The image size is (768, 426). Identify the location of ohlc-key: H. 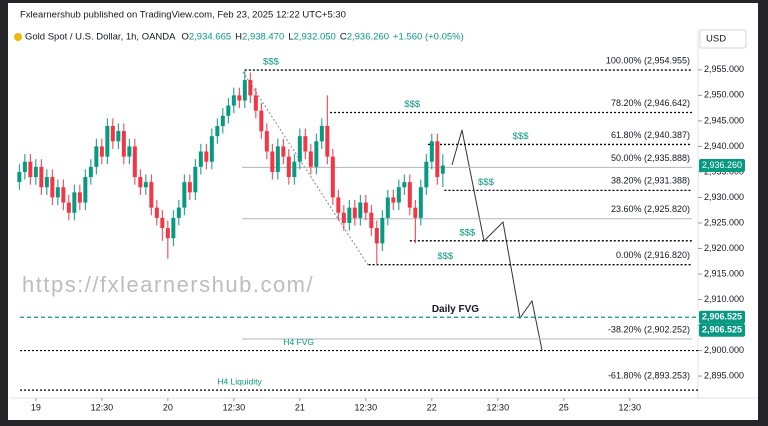
(238, 37).